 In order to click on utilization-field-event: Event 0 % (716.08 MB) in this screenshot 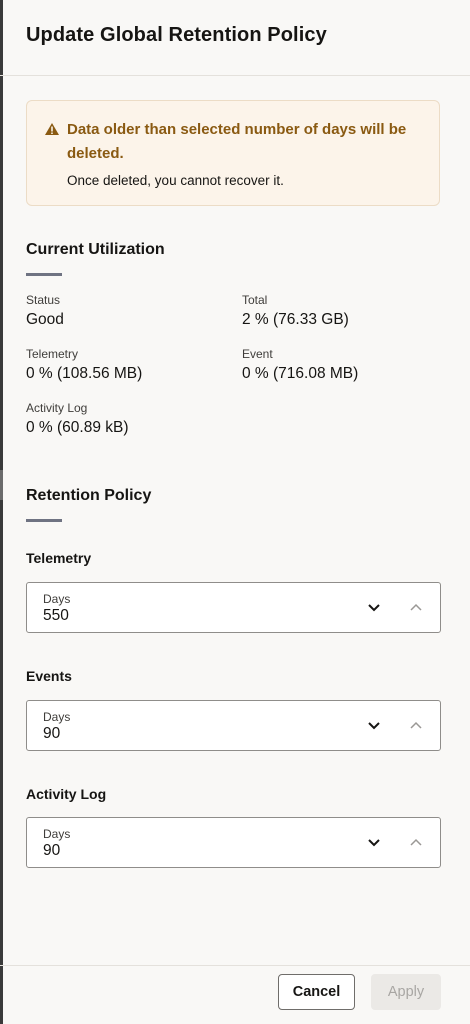, I will do `click(300, 365)`.